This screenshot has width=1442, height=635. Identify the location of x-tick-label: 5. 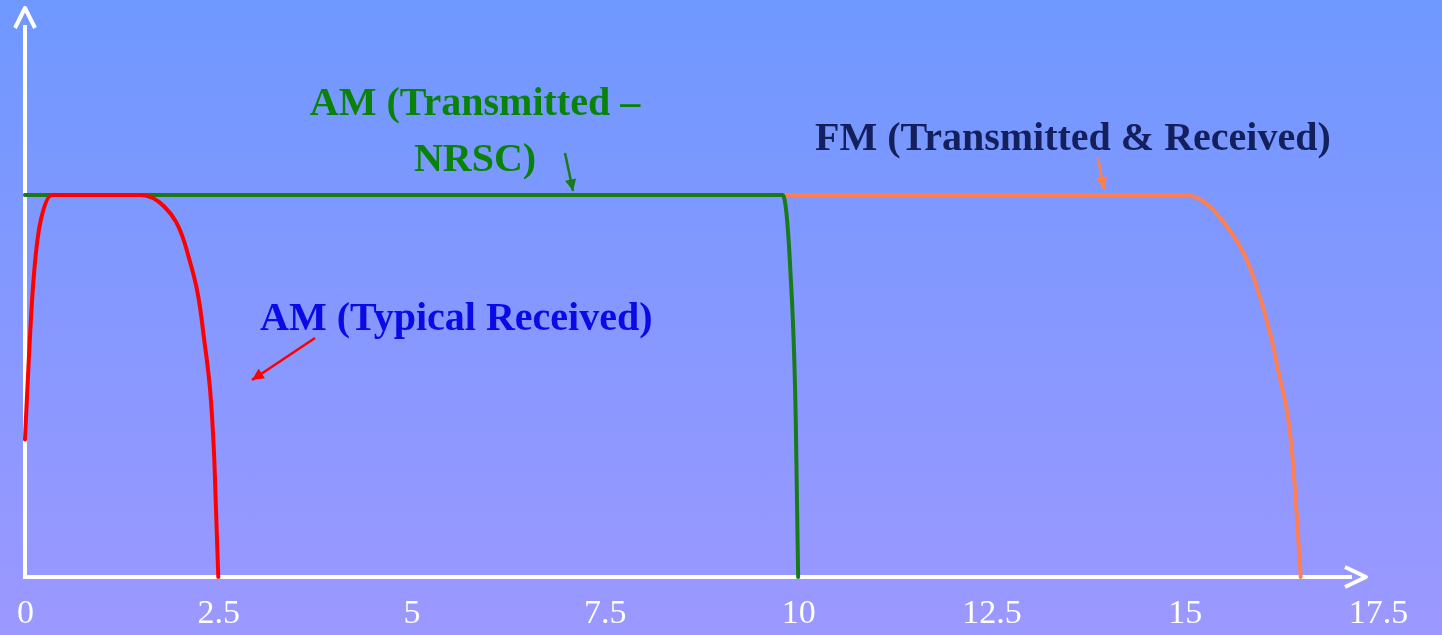
(412, 612).